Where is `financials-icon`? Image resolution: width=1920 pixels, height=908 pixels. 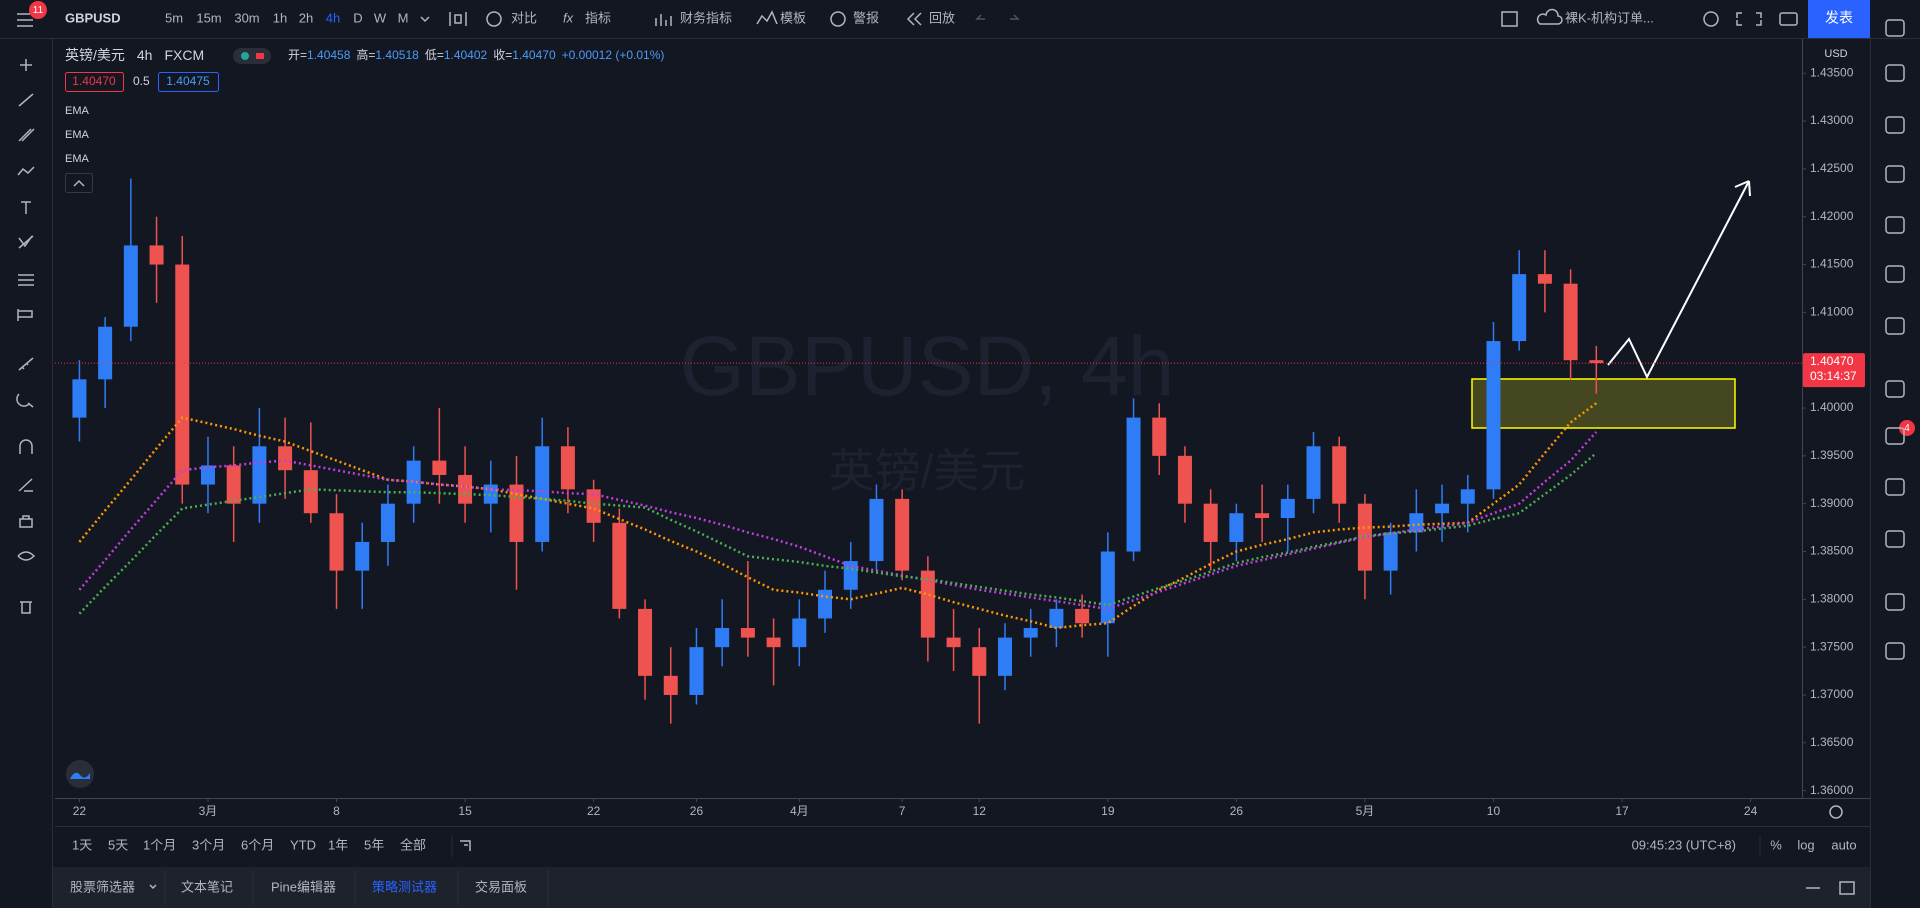
financials-icon is located at coordinates (663, 20).